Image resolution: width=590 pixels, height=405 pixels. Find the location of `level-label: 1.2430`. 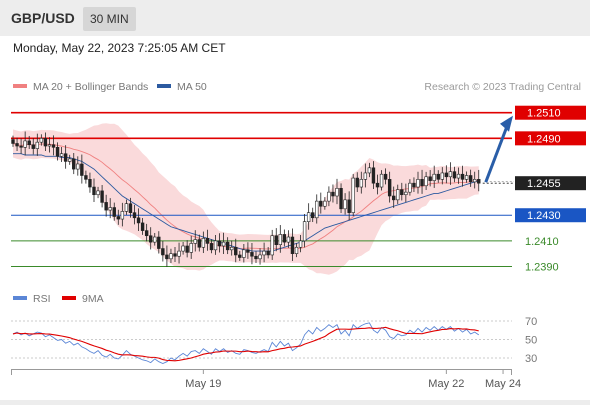

level-label: 1.2430 is located at coordinates (544, 216).